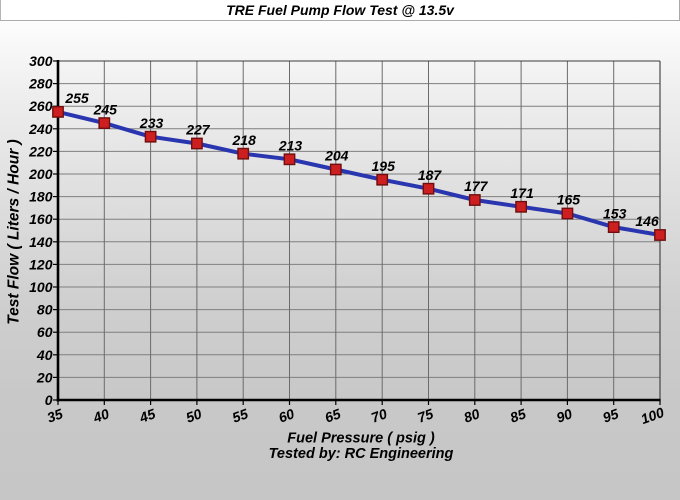 The width and height of the screenshot is (680, 500). Describe the element at coordinates (333, 415) in the screenshot. I see `svg-text: 65` at that location.